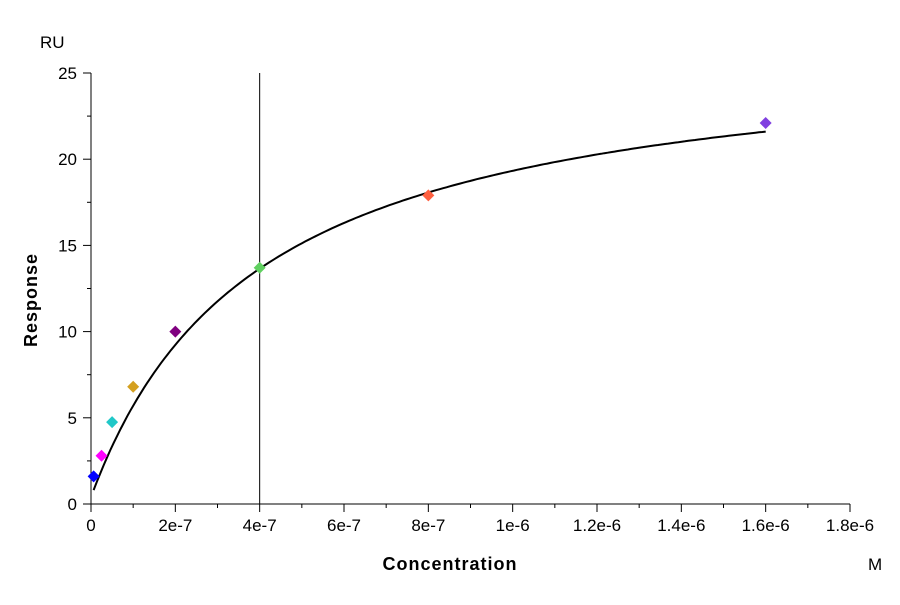 This screenshot has height=605, width=900. Describe the element at coordinates (681, 525) in the screenshot. I see `x-tick-label: 1.4e-6` at that location.